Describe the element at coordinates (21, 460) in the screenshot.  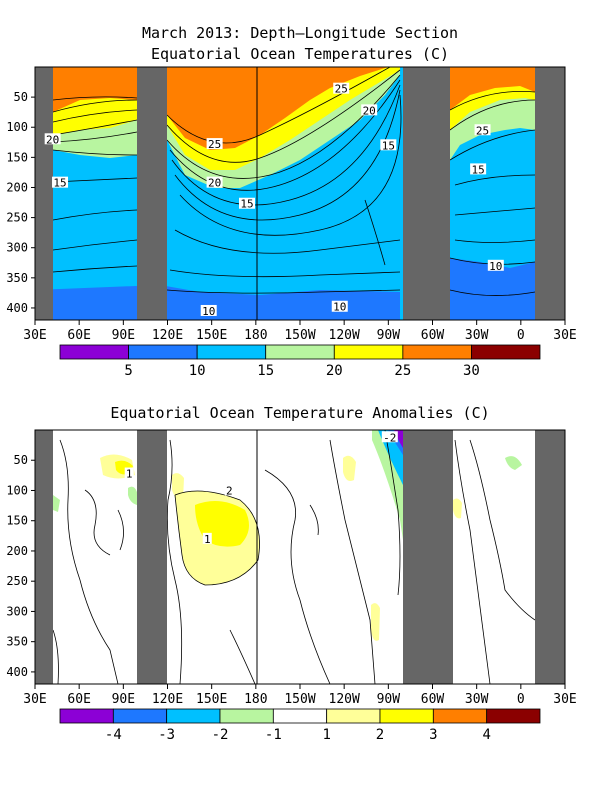
I see `y-tick-label: 50` at that location.